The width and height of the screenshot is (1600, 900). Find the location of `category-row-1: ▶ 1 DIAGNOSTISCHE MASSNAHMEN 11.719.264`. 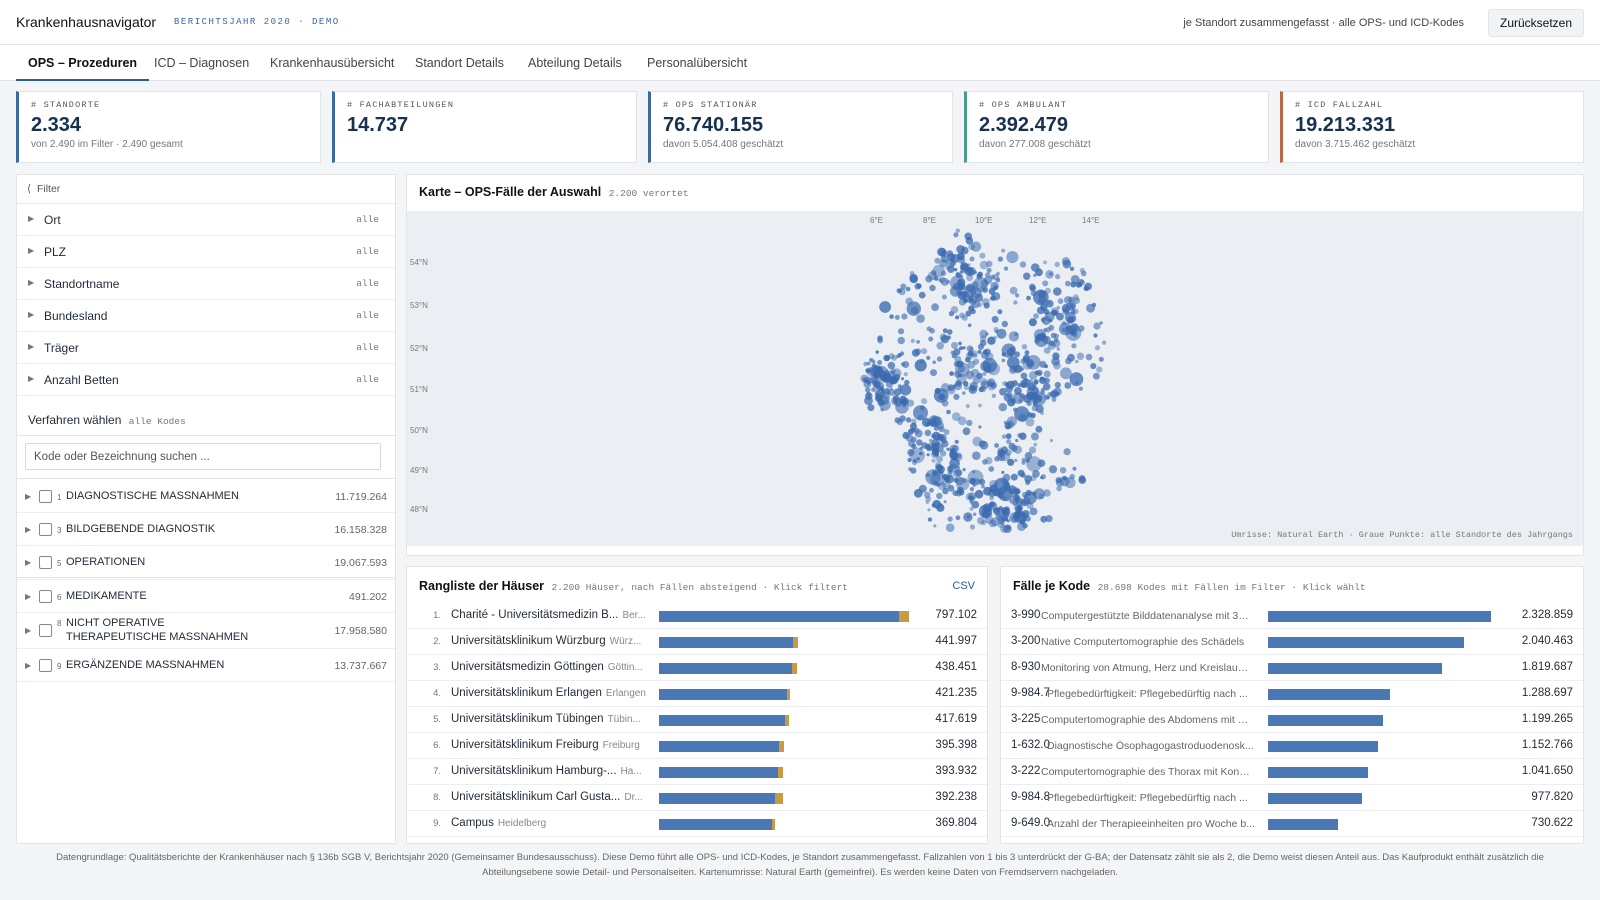

category-row-1: ▶ 1 DIAGNOSTISCHE MASSNAHMEN 11.719.264 is located at coordinates (206, 496).